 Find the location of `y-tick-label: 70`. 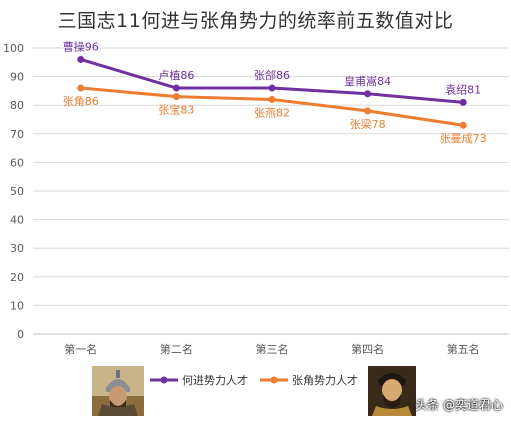

y-tick-label: 70 is located at coordinates (17, 134).